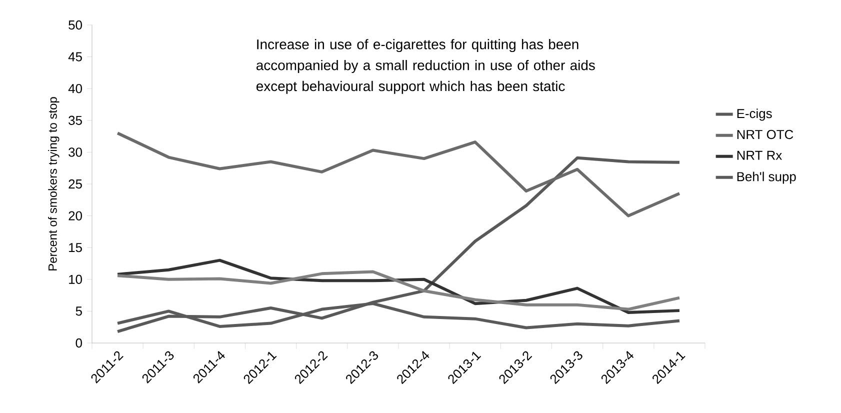 The image size is (841, 413). Describe the element at coordinates (75, 25) in the screenshot. I see `y-tick-label: 50` at that location.